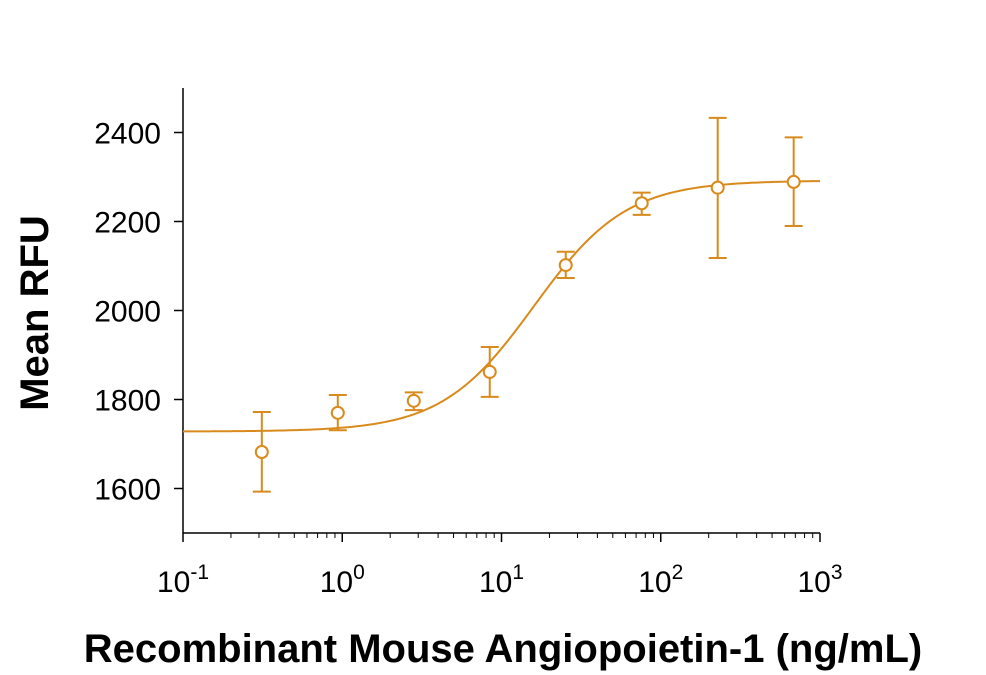  I want to click on y-tick-label-2200: 2200, so click(127, 223).